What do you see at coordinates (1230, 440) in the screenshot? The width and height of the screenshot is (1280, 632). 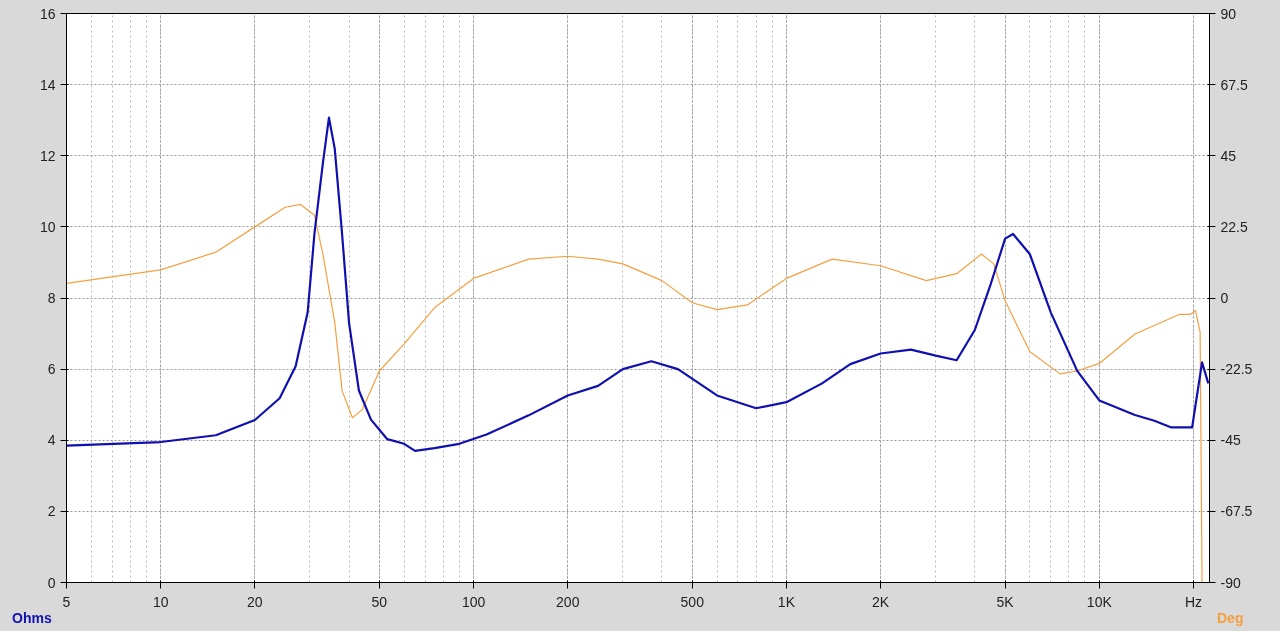 I see `y2-tick-label: -45` at bounding box center [1230, 440].